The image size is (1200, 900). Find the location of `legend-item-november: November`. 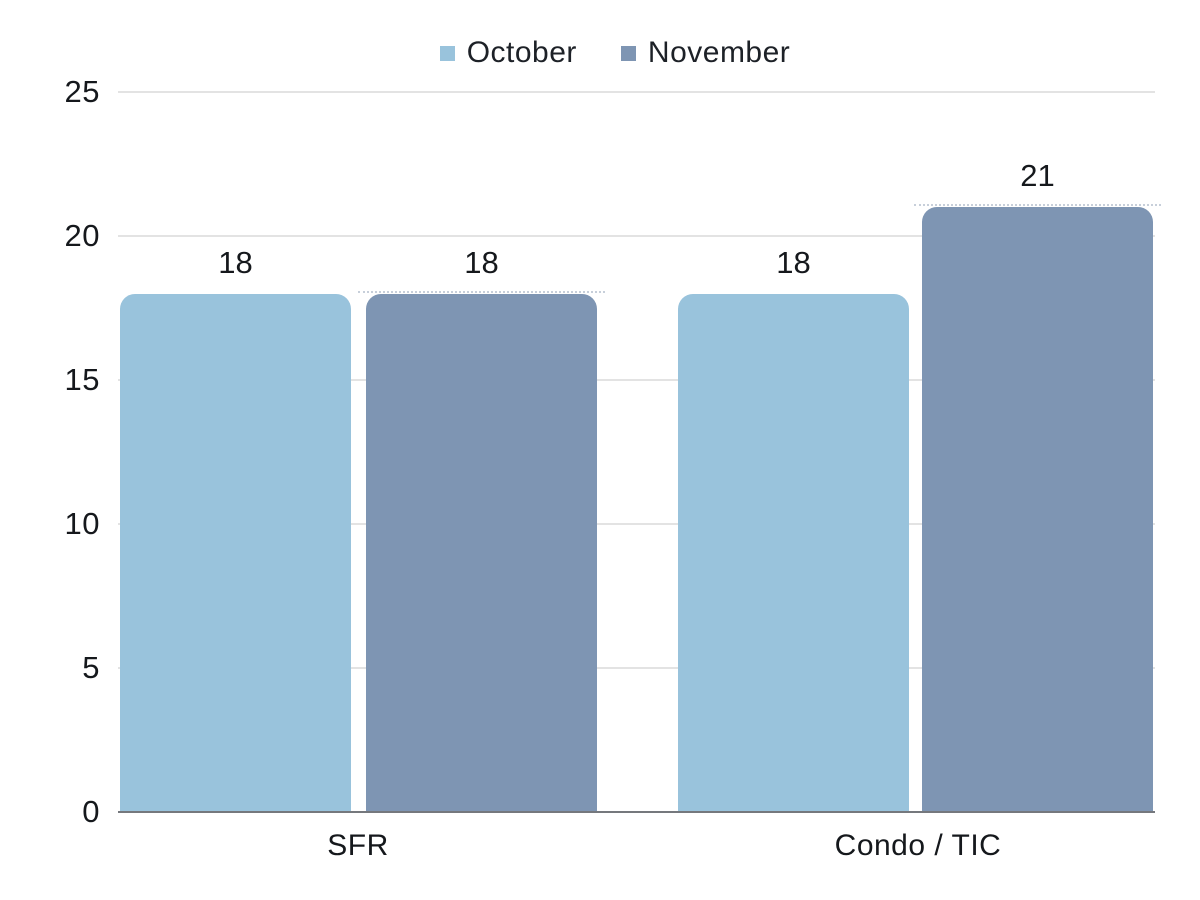

legend-item-november: November is located at coordinates (705, 52).